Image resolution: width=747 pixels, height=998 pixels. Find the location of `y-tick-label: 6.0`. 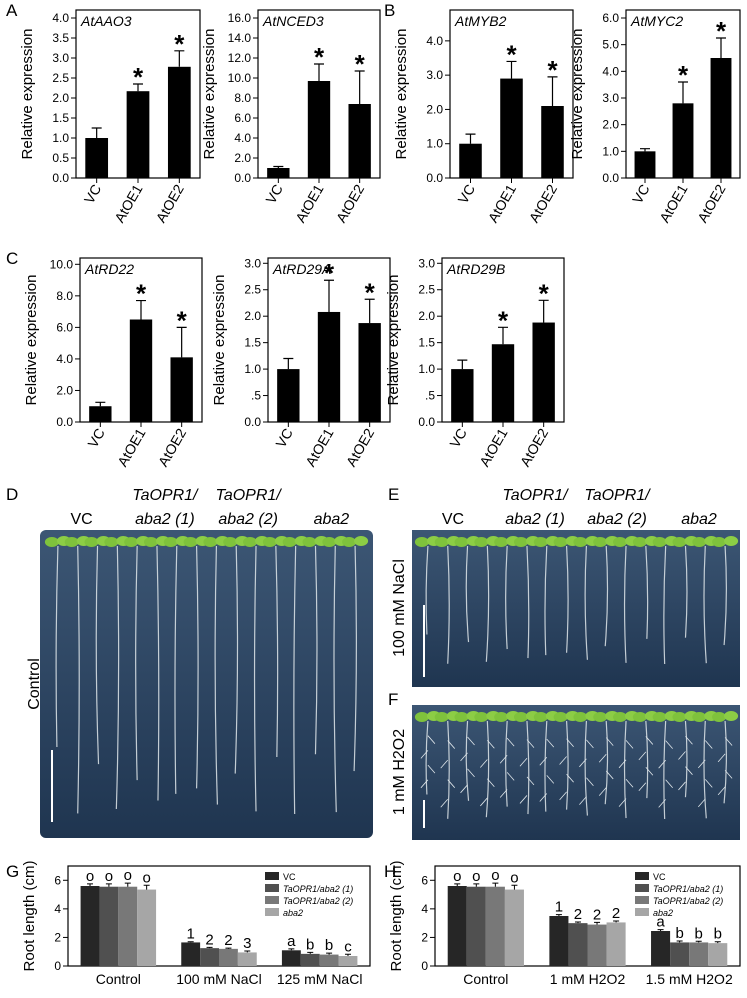

y-tick-label: 6.0 is located at coordinates (610, 18).